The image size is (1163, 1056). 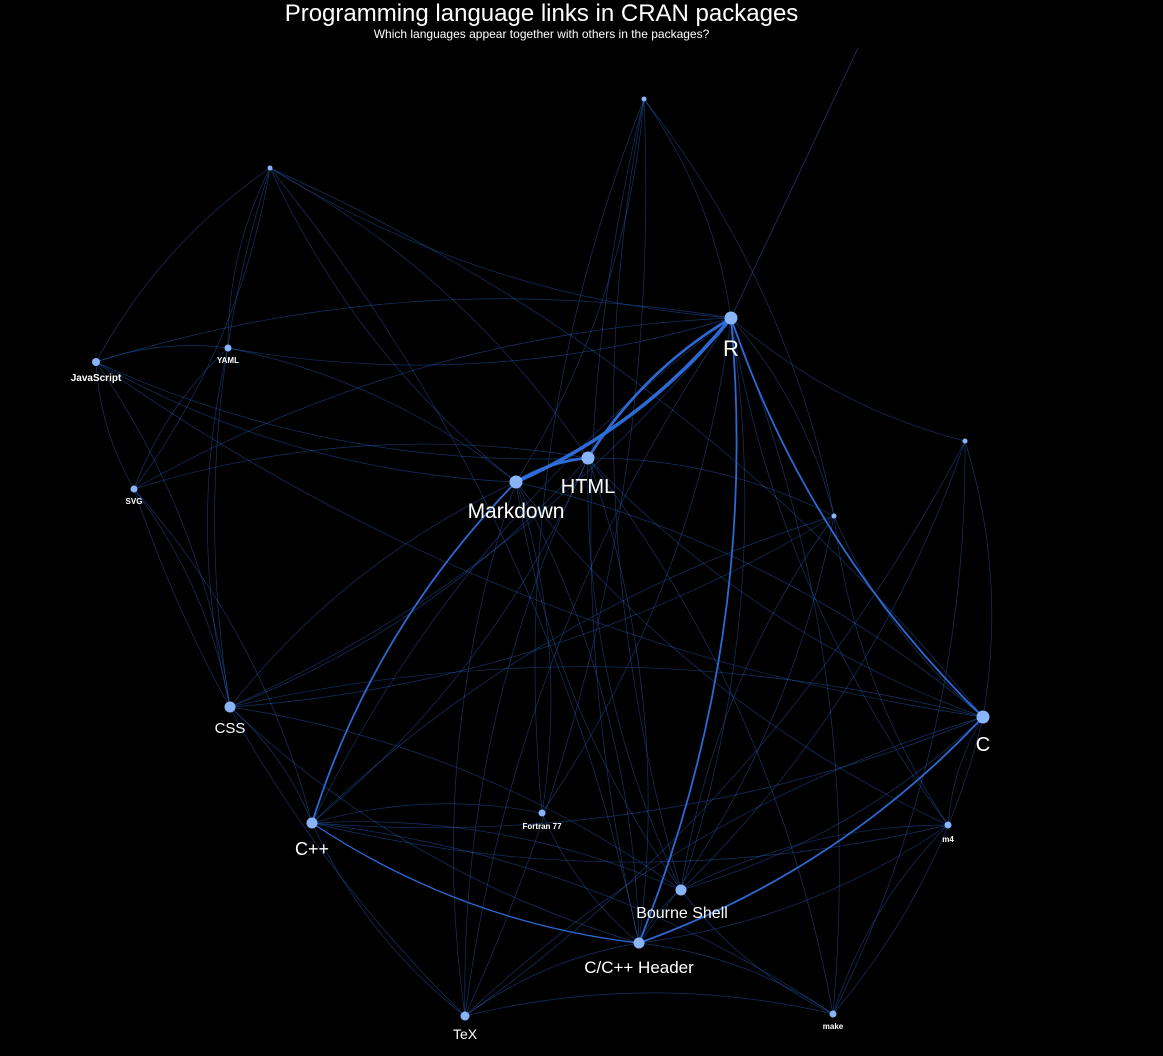 What do you see at coordinates (181, 418) in the screenshot?
I see `edge-yaml-svg` at bounding box center [181, 418].